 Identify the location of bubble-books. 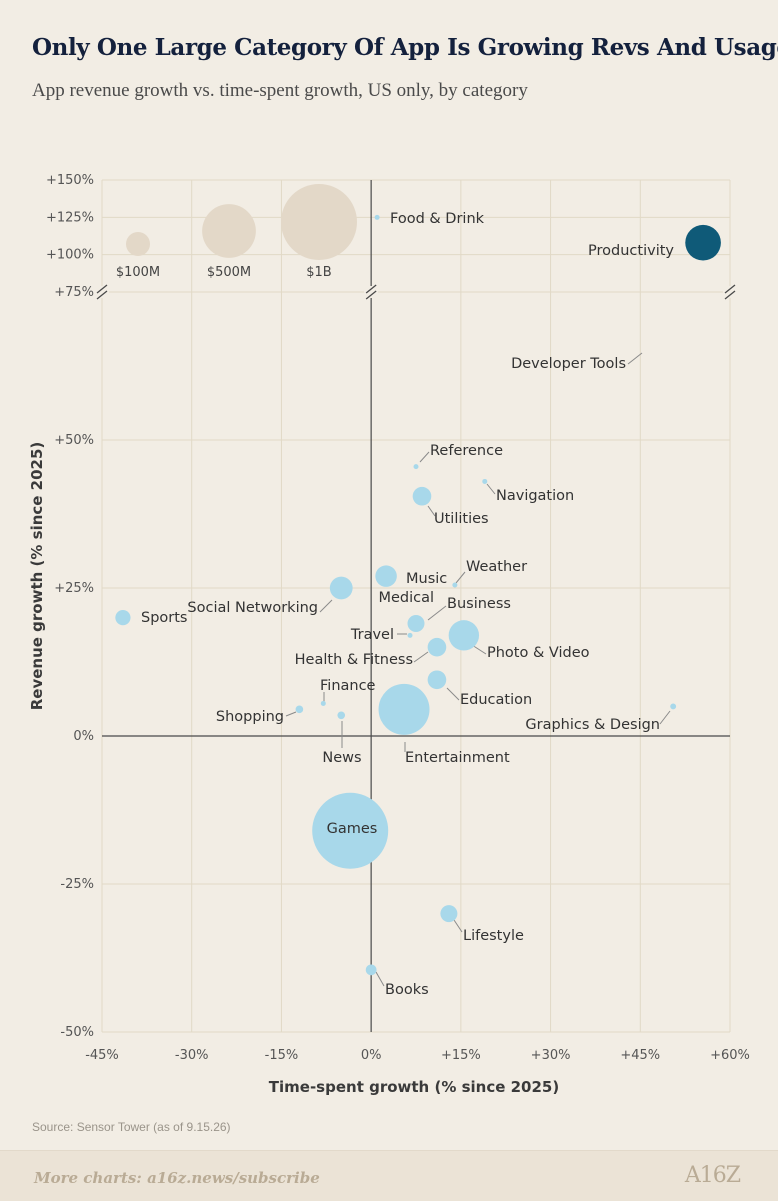
(371, 970).